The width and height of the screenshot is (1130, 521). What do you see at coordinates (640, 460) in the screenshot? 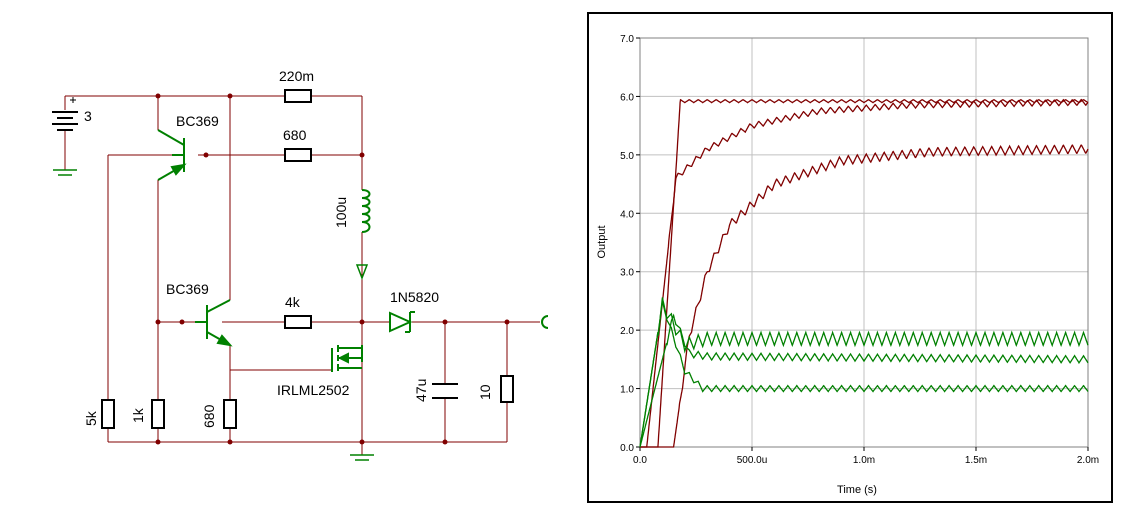
I see `x-tick-label: 0.0` at bounding box center [640, 460].